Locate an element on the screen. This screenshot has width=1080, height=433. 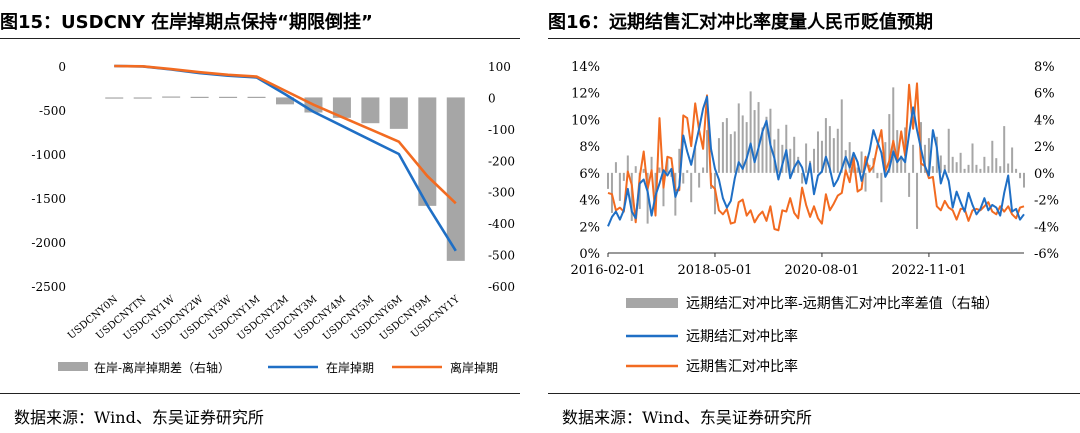
right-axis-tick-label: -300 is located at coordinates (501, 193).